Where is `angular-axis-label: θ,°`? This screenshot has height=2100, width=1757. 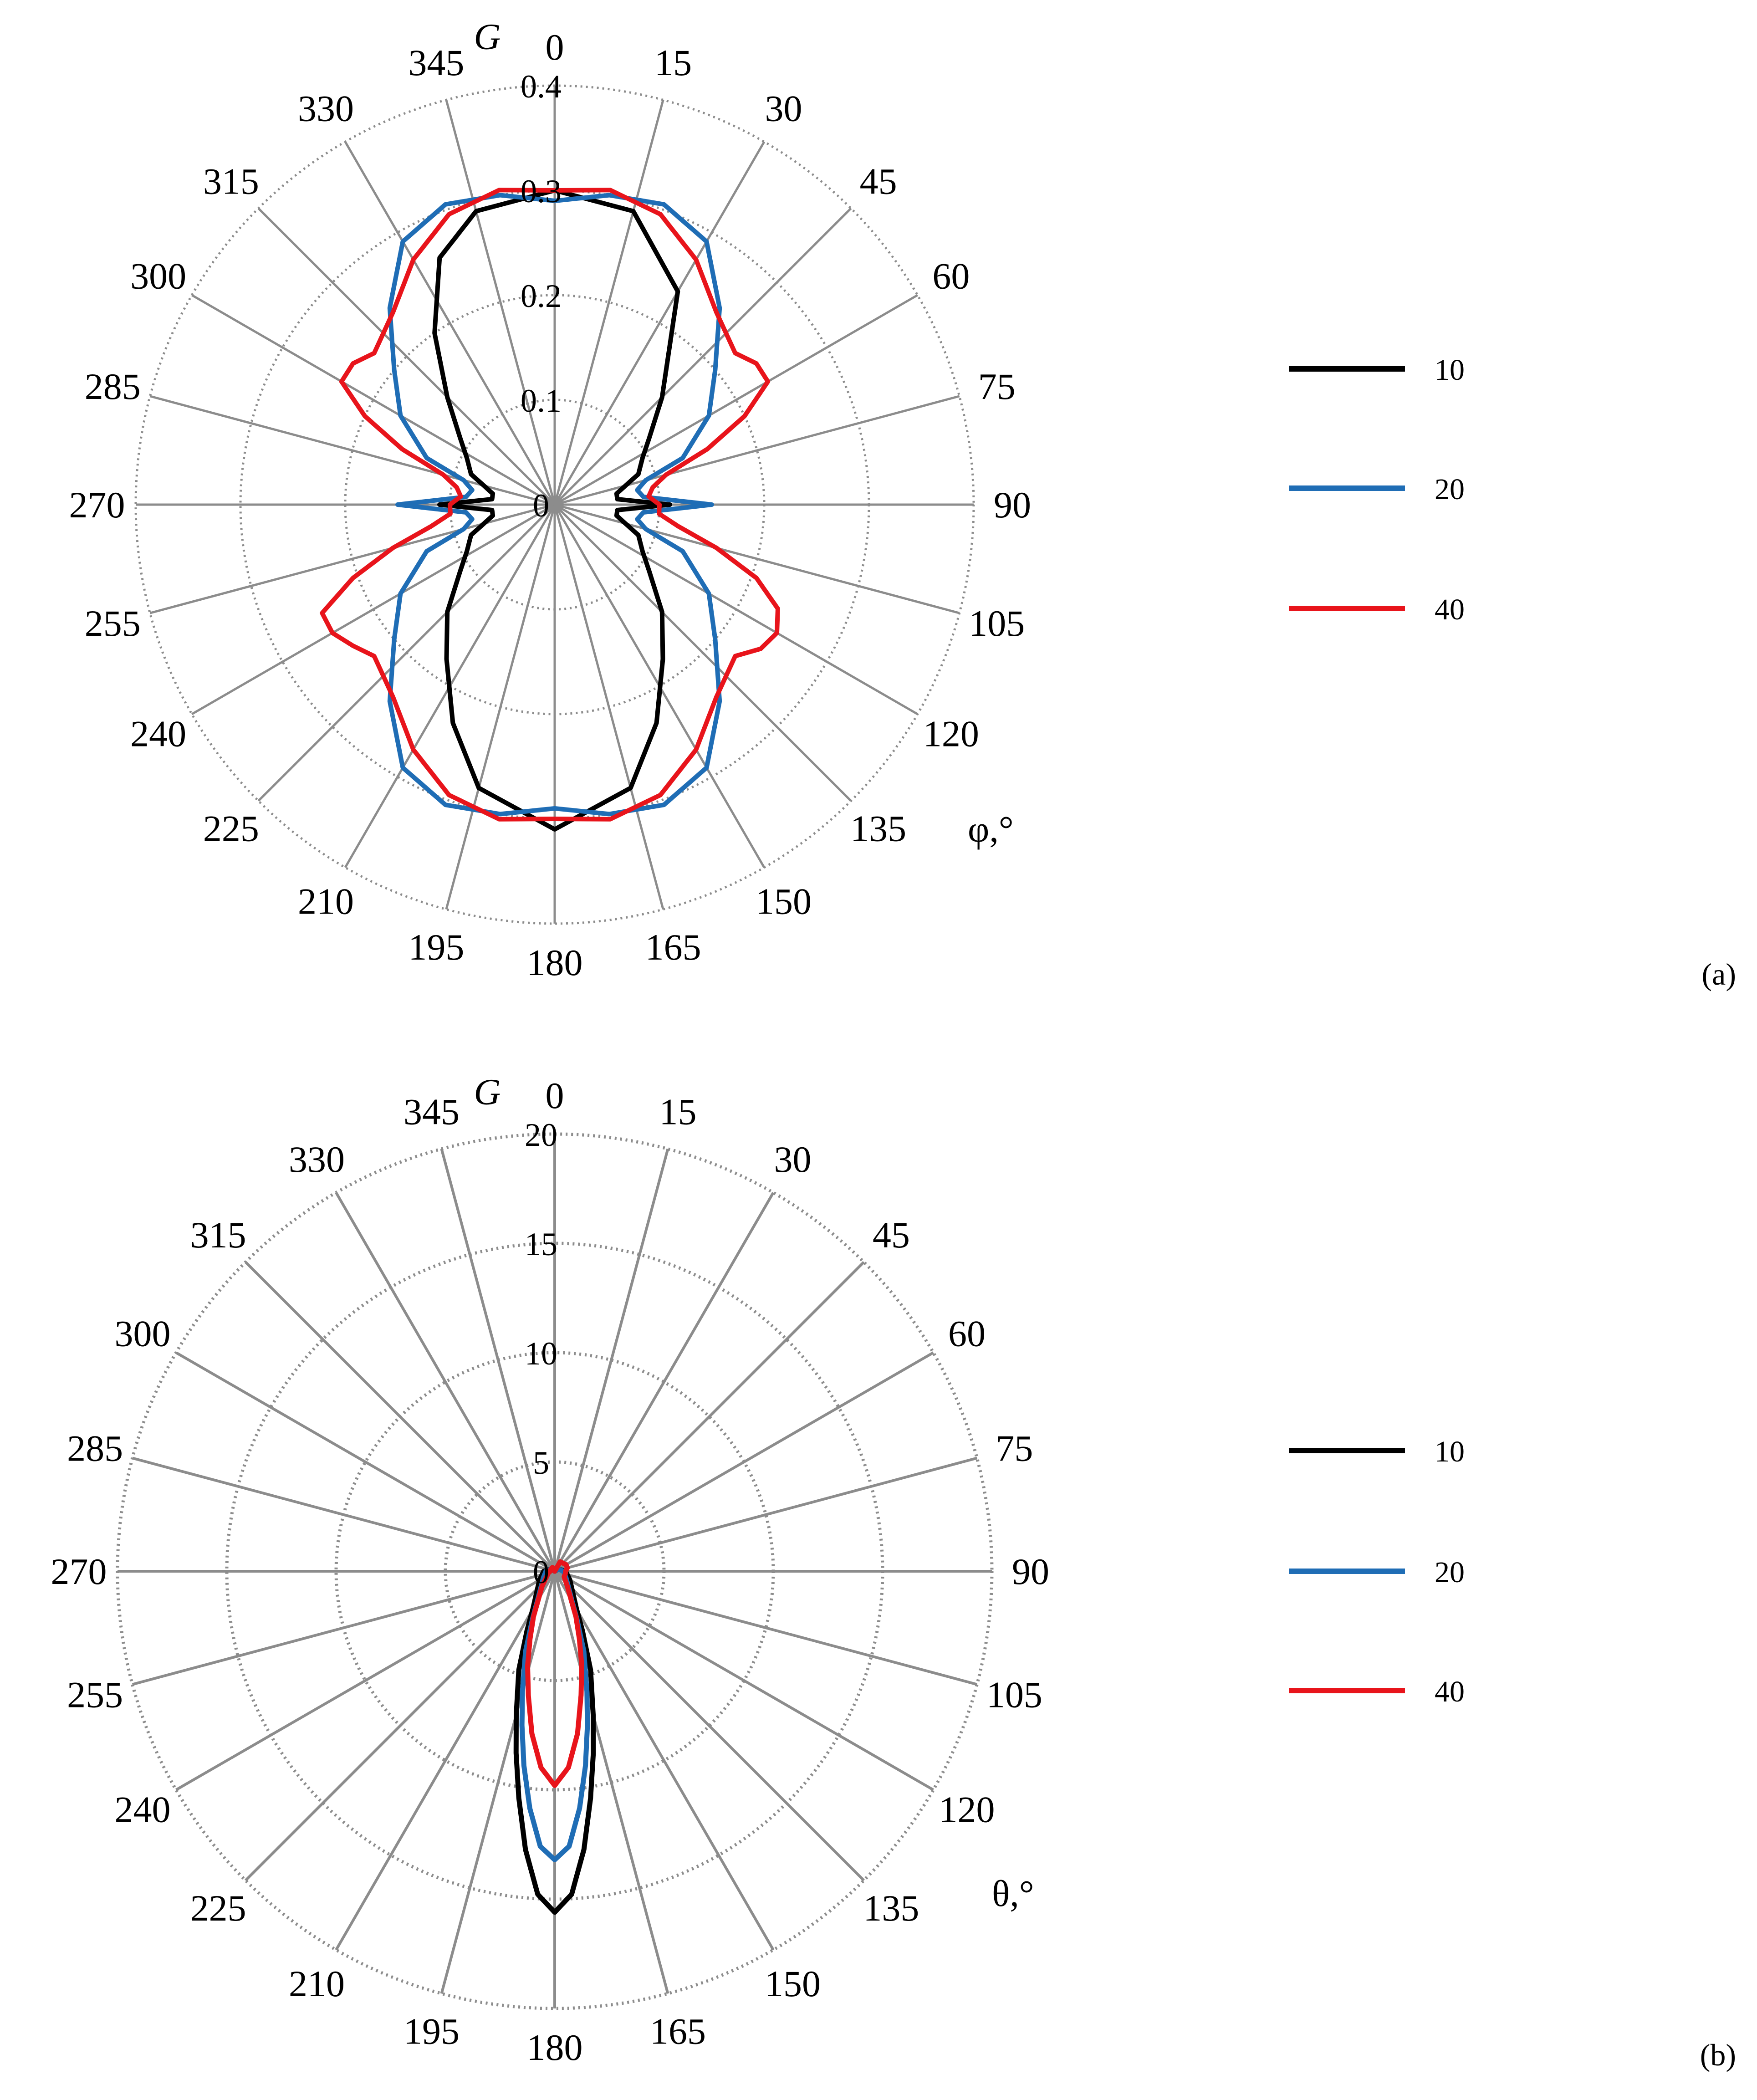
angular-axis-label: θ,° is located at coordinates (1013, 1893).